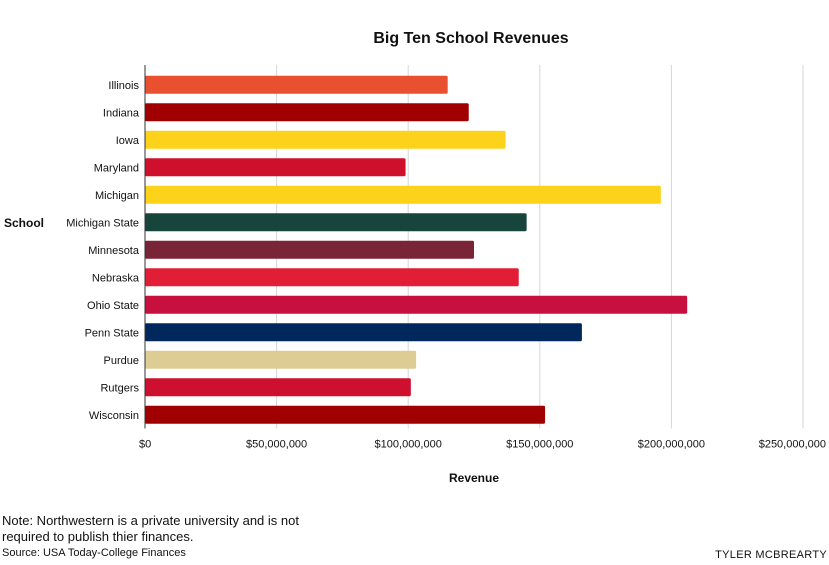 Image resolution: width=829 pixels, height=565 pixels. Describe the element at coordinates (792, 445) in the screenshot. I see `x-tick-label: $250,000,000` at that location.